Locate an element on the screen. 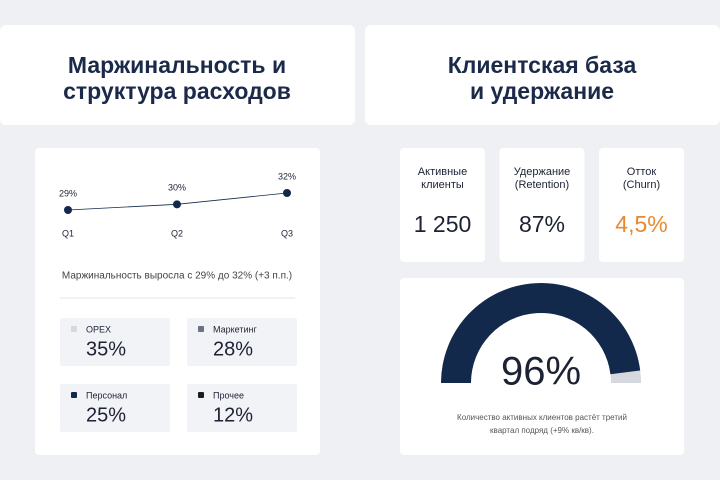 This screenshot has width=720, height=480. cost-value: 12% is located at coordinates (233, 415).